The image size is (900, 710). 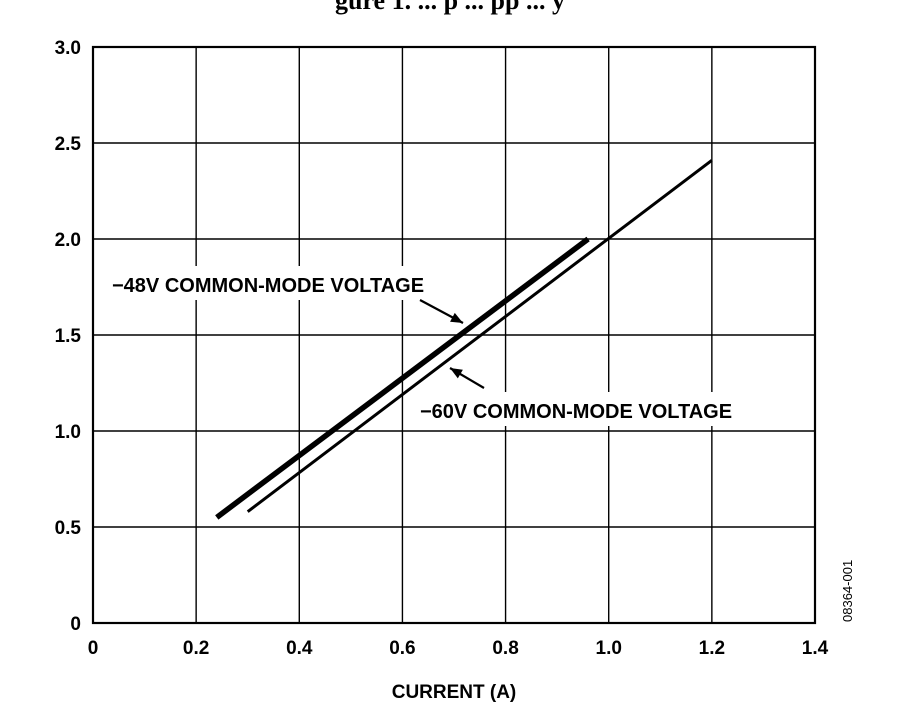 I want to click on x-axis-title: CURRENT (A), so click(x=454, y=692).